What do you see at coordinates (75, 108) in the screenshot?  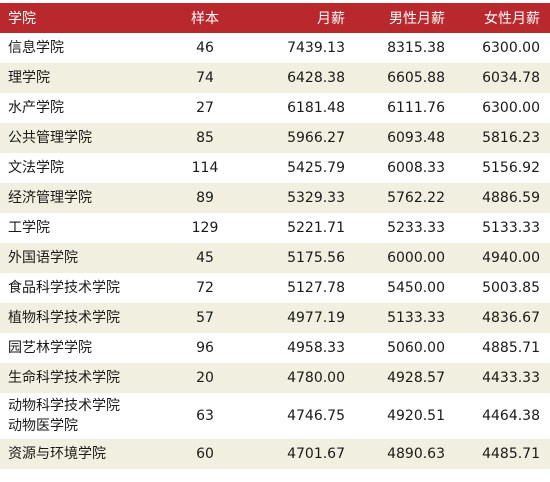 I see `college-cell: 水产学院` at bounding box center [75, 108].